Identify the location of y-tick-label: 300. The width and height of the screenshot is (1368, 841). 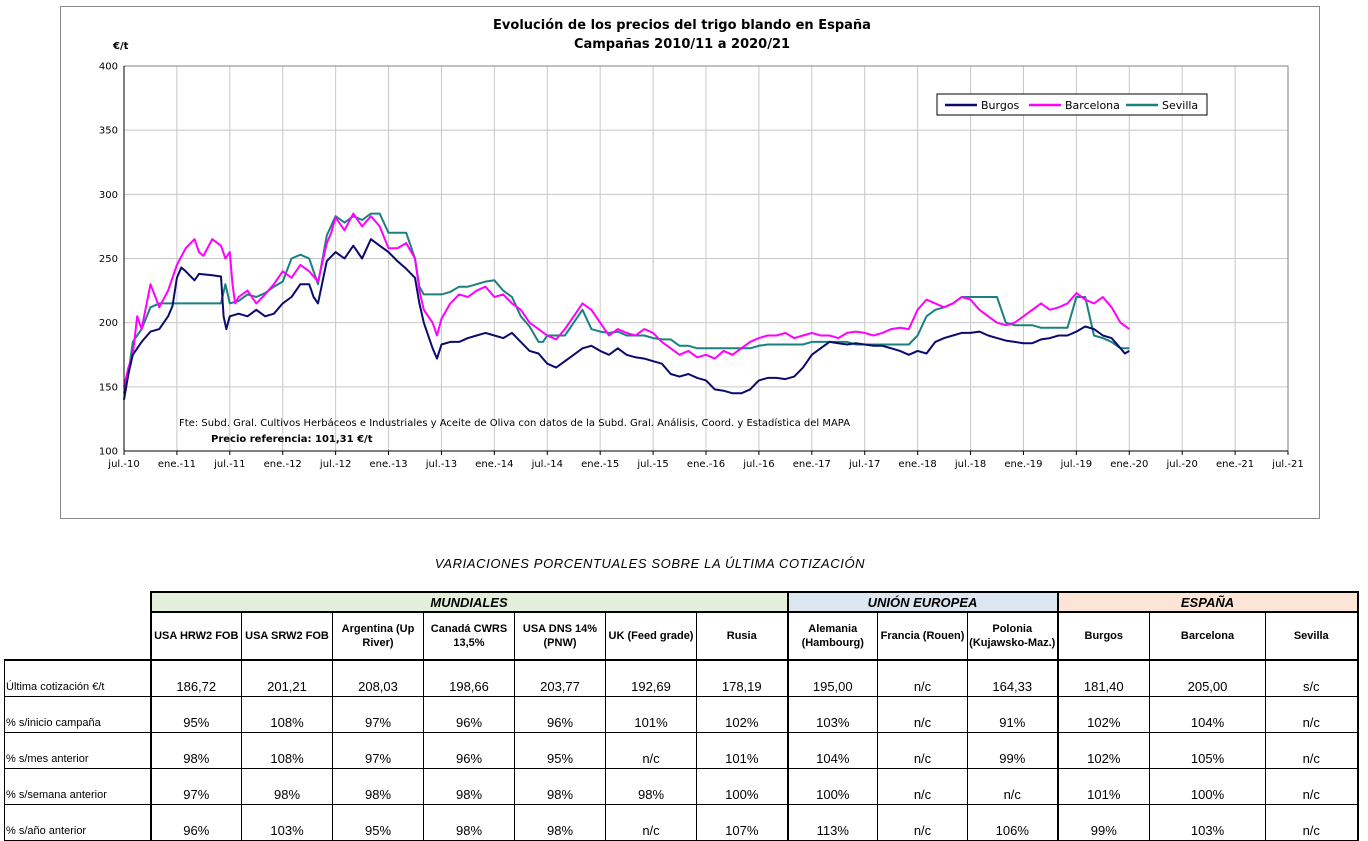
(108, 195).